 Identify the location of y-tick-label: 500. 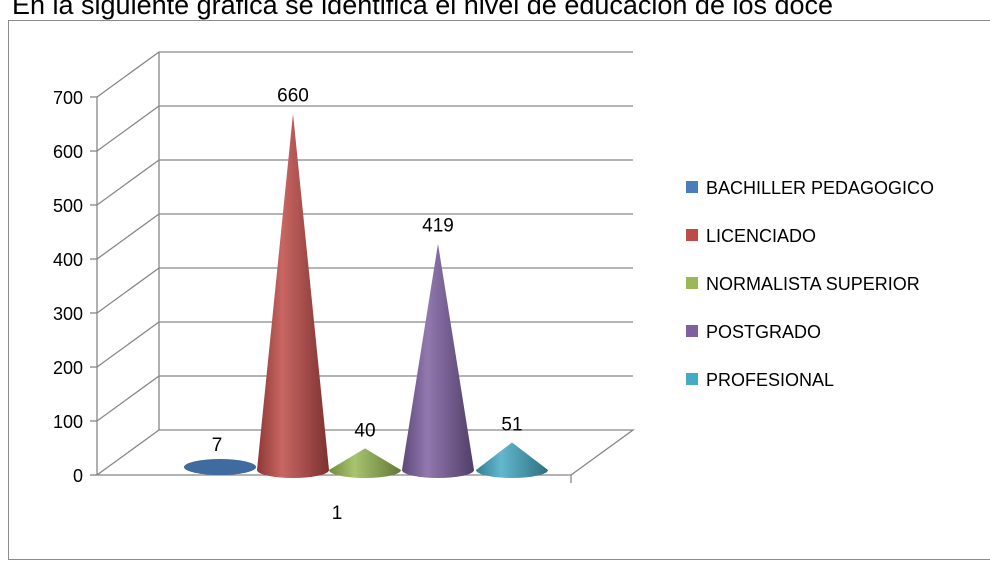
(68, 206).